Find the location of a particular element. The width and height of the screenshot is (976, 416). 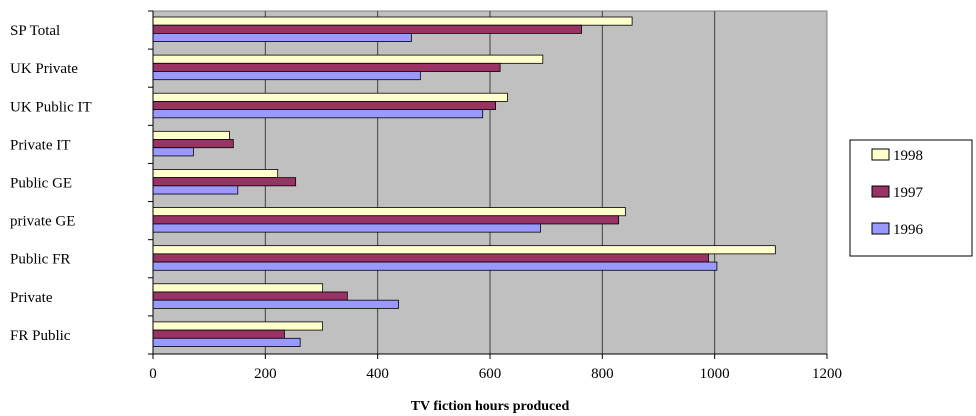

category-label: Private IT is located at coordinates (40, 145).